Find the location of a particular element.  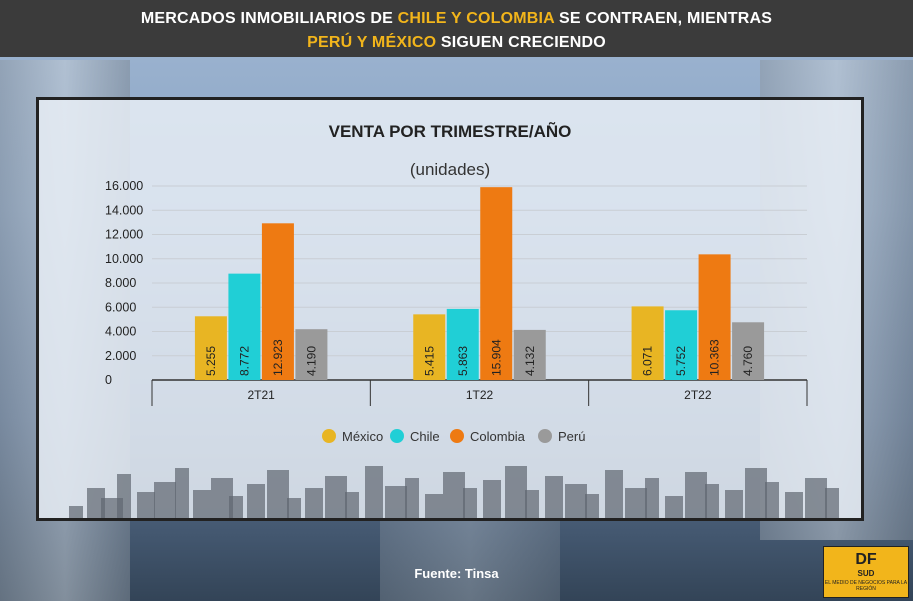

y-tick-label: 6.000 is located at coordinates (120, 307).